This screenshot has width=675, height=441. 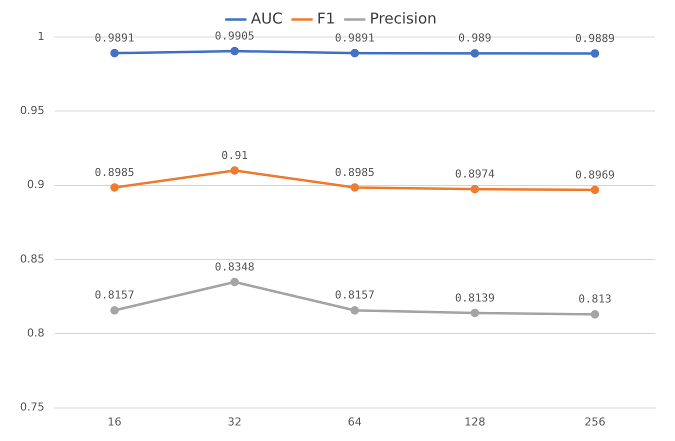 I want to click on y-tick-label: 0.9, so click(x=35, y=185).